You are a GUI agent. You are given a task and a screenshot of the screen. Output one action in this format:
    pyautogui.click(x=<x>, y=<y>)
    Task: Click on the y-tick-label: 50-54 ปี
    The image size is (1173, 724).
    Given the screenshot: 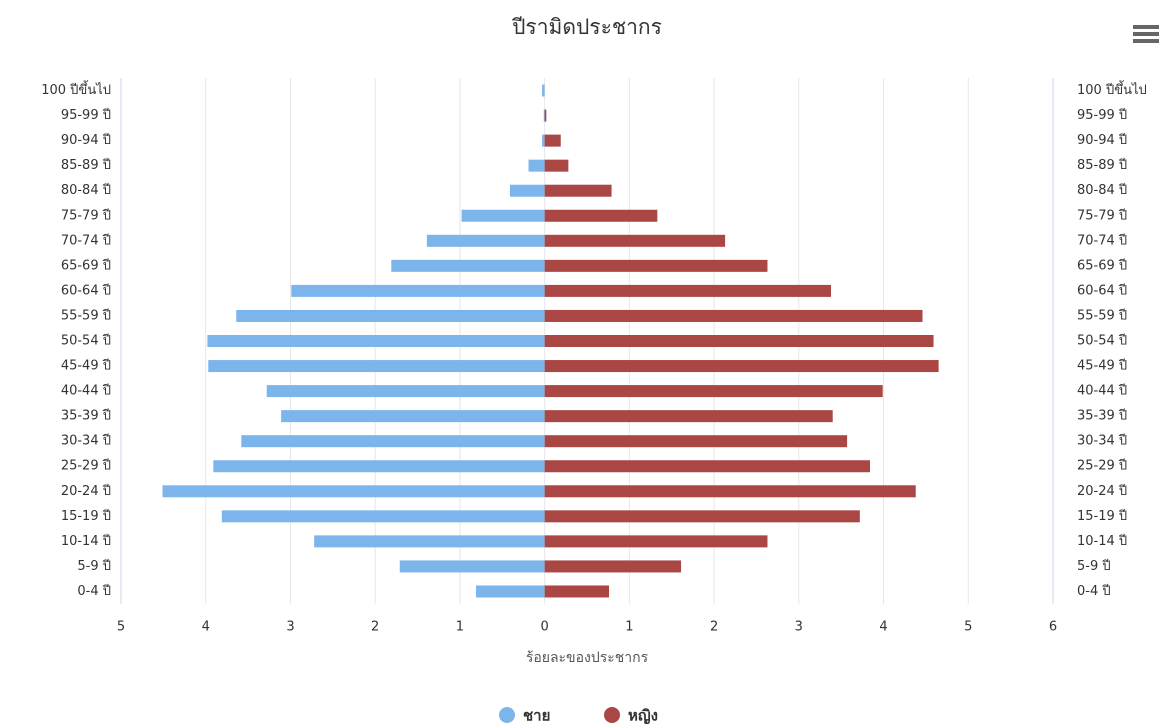 What is the action you would take?
    pyautogui.click(x=1102, y=341)
    